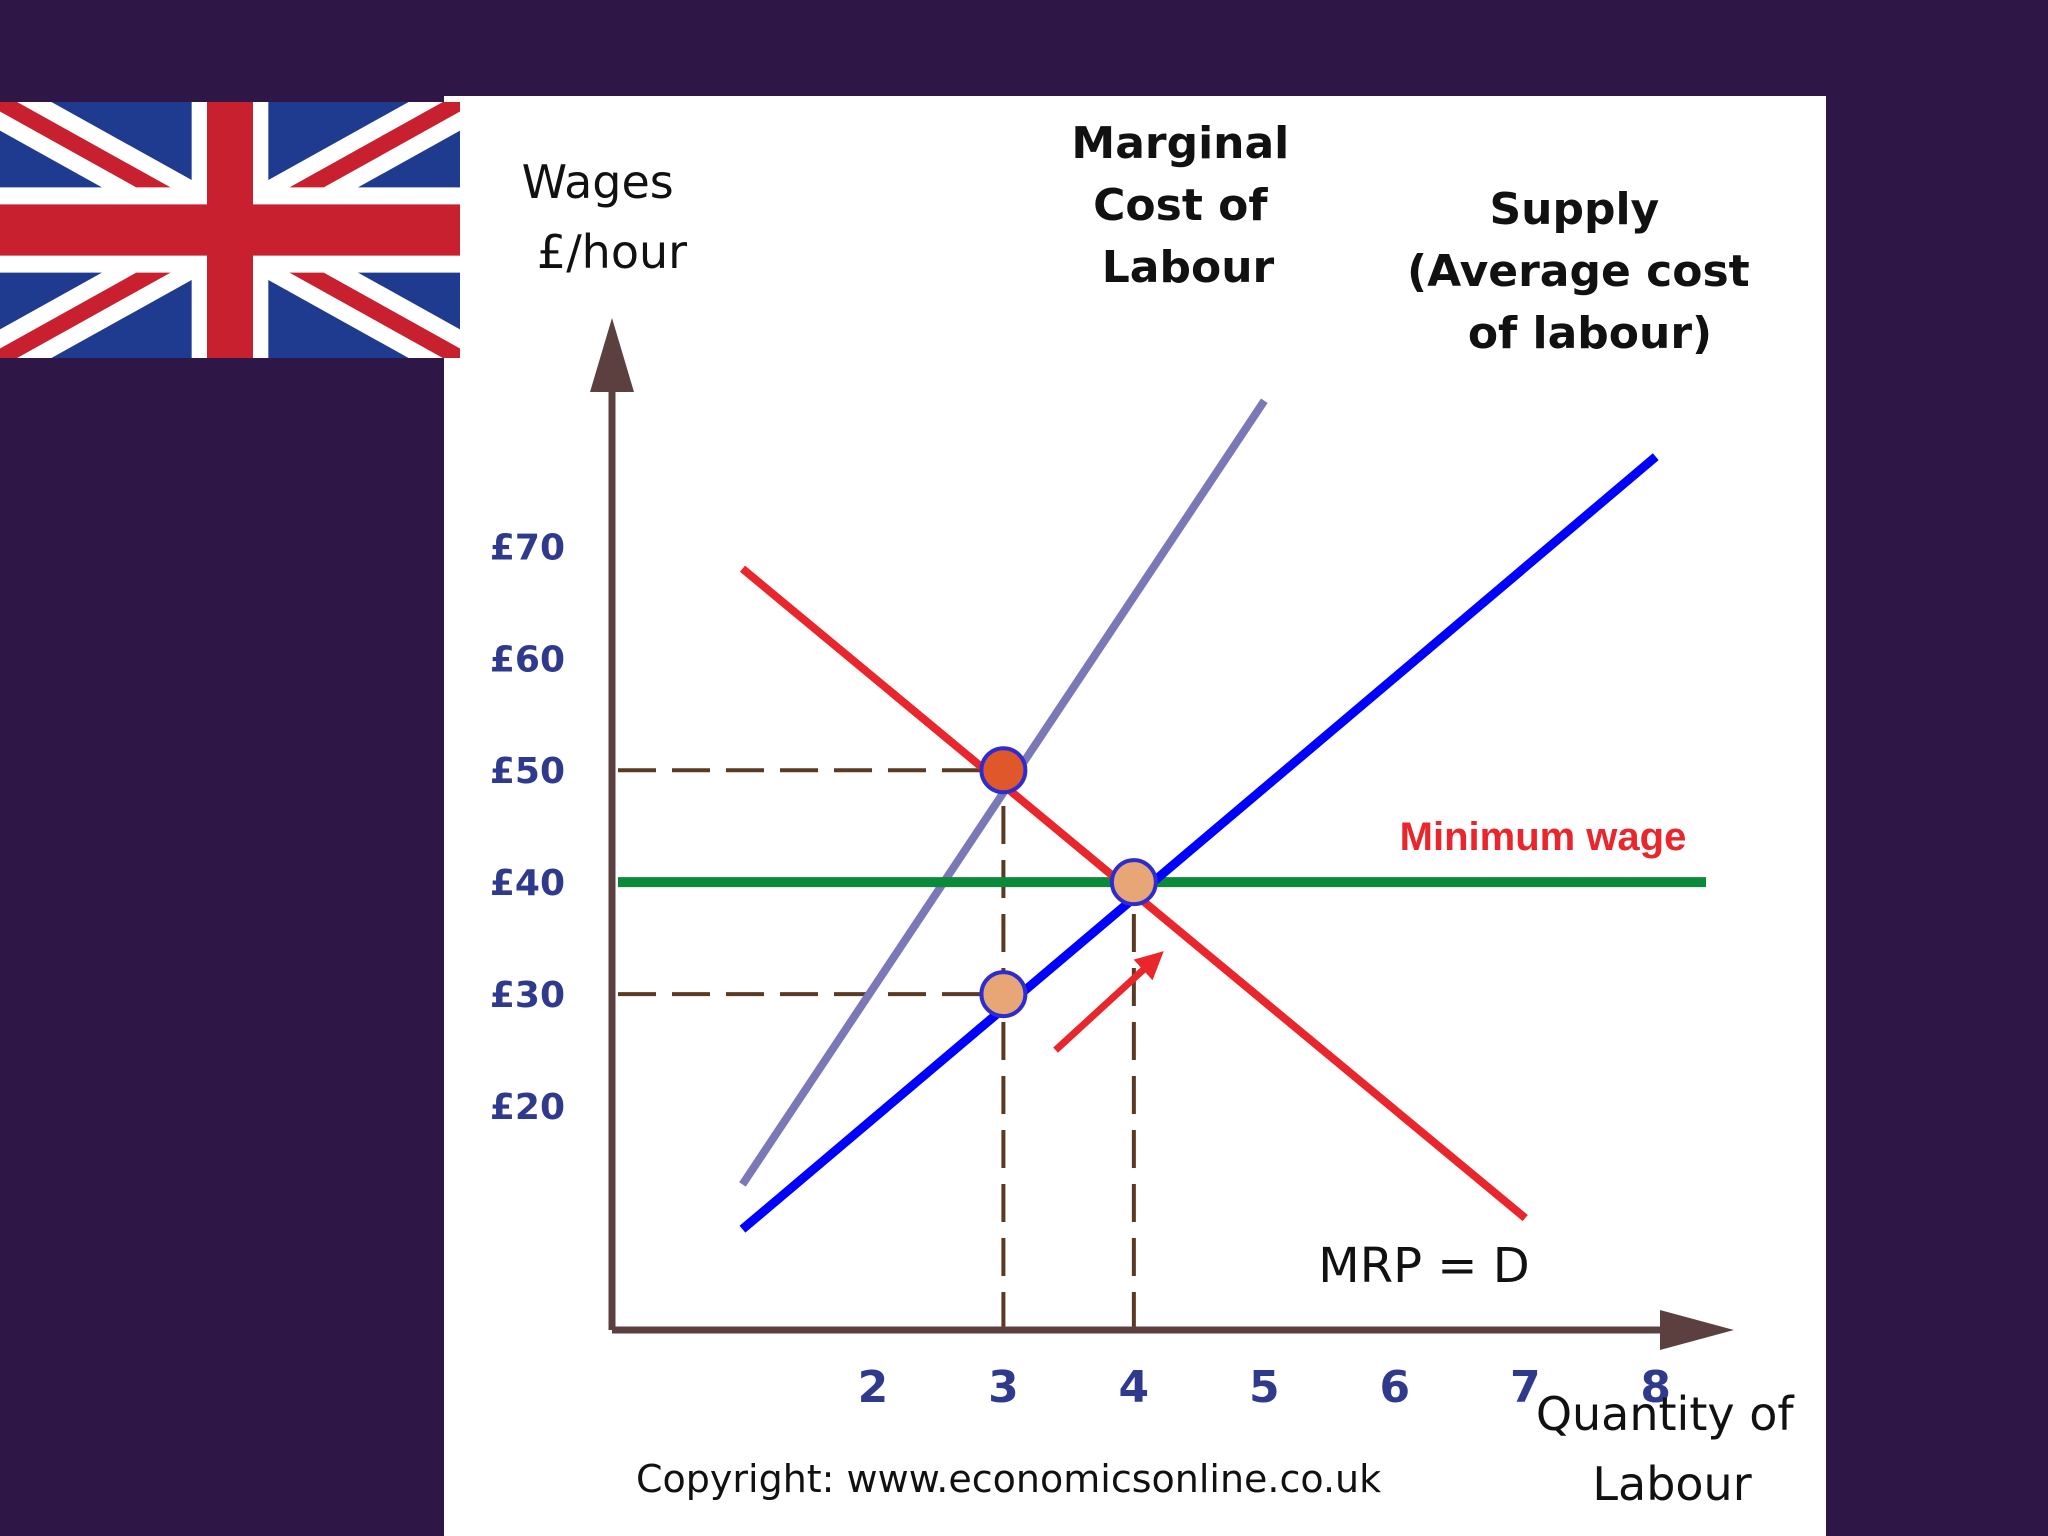  What do you see at coordinates (1188, 267) in the screenshot?
I see `mcl-label-line-3: Labour` at bounding box center [1188, 267].